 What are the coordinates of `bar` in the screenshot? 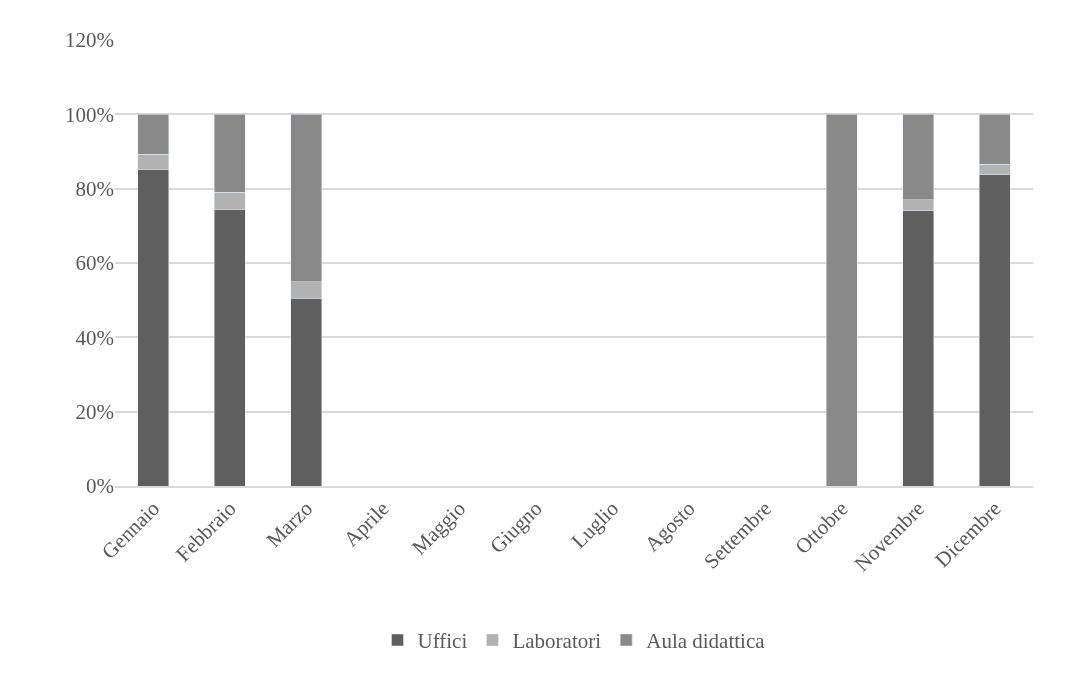 It's located at (842, 300).